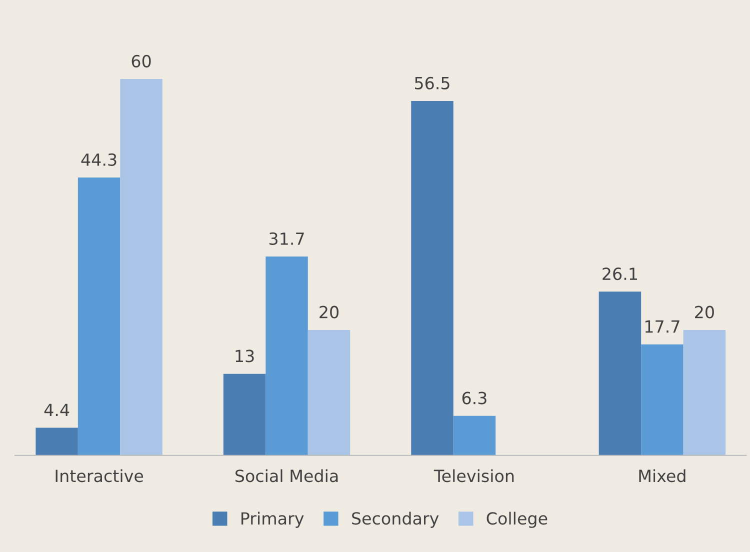 The image size is (750, 552). Describe the element at coordinates (286, 475) in the screenshot. I see `x-tick-label: Social Media` at that location.